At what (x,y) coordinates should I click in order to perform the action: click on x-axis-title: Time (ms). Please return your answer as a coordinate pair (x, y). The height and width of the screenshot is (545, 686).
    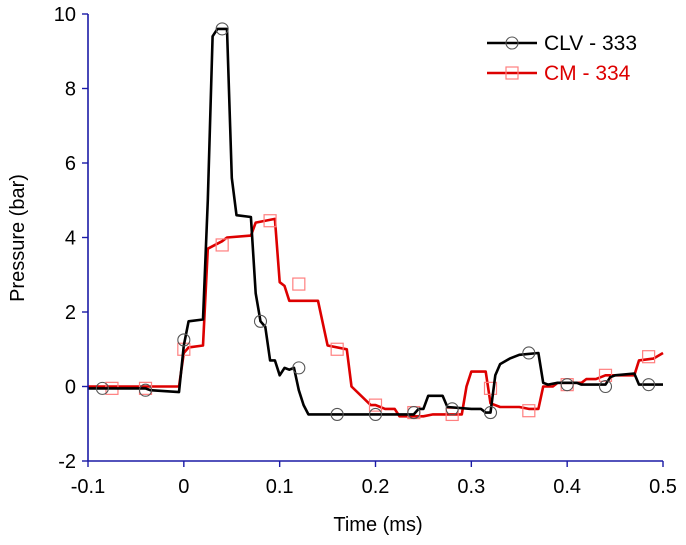
    Looking at the image, I should click on (377, 525).